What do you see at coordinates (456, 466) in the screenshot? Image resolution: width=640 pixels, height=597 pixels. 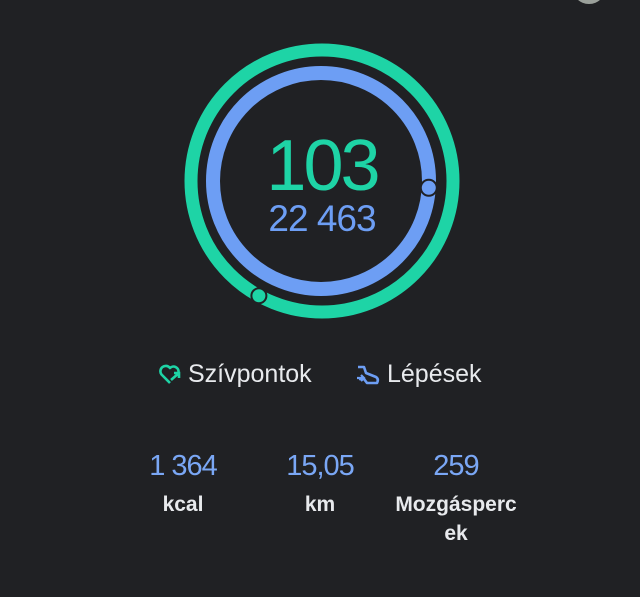 I see `stat-value: 259` at bounding box center [456, 466].